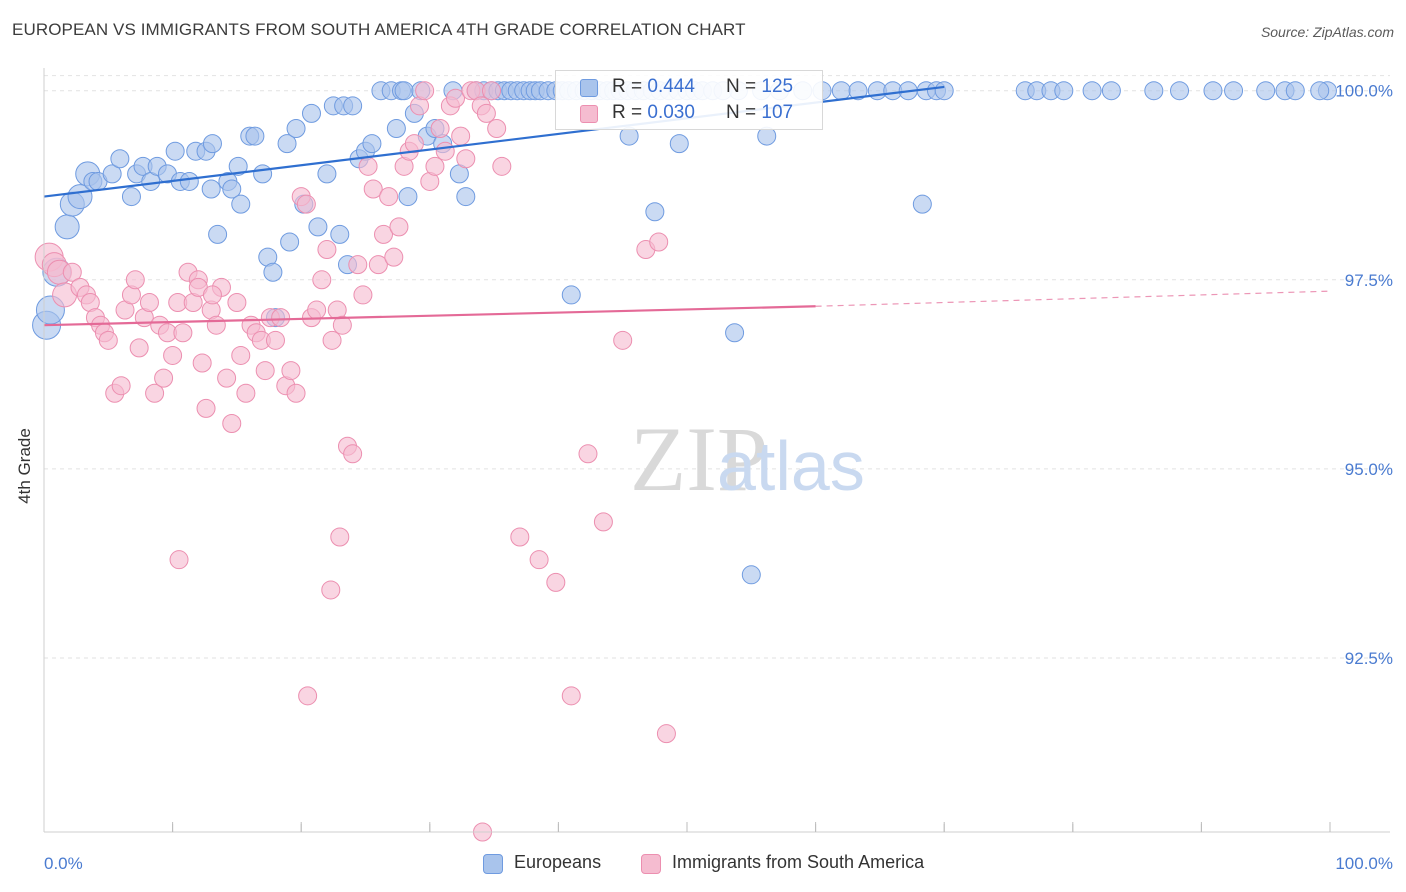  What do you see at coordinates (791, 466) in the screenshot?
I see `watermark-atlas: atlas` at bounding box center [791, 466].